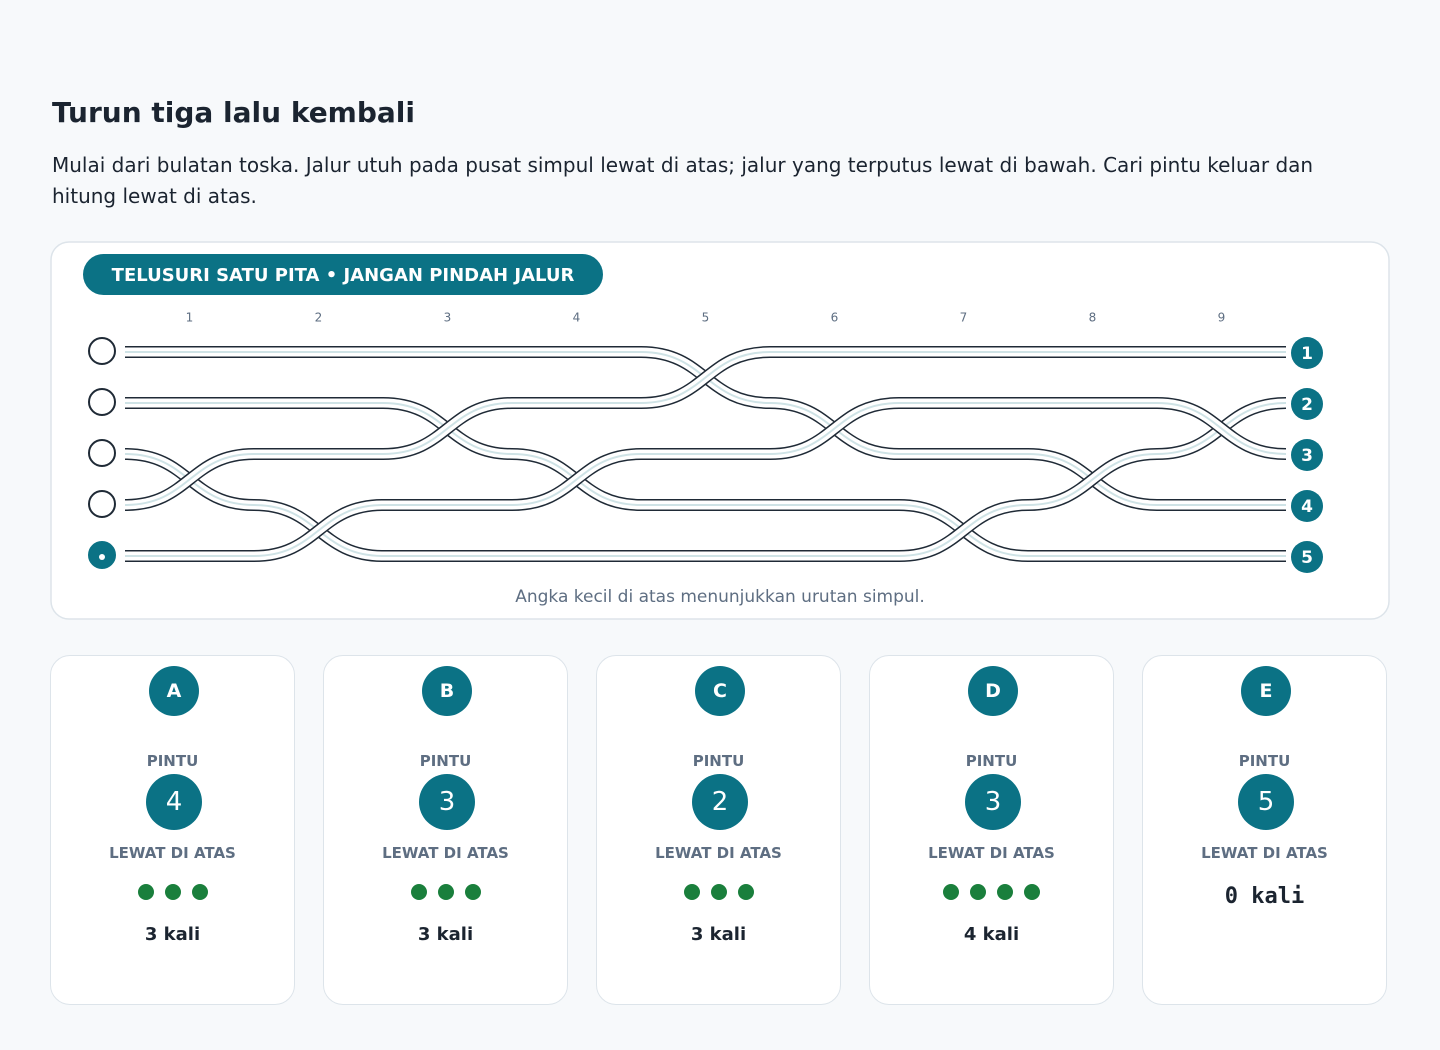 The height and width of the screenshot is (1050, 1440). I want to click on door-number: 5, so click(1266, 802).